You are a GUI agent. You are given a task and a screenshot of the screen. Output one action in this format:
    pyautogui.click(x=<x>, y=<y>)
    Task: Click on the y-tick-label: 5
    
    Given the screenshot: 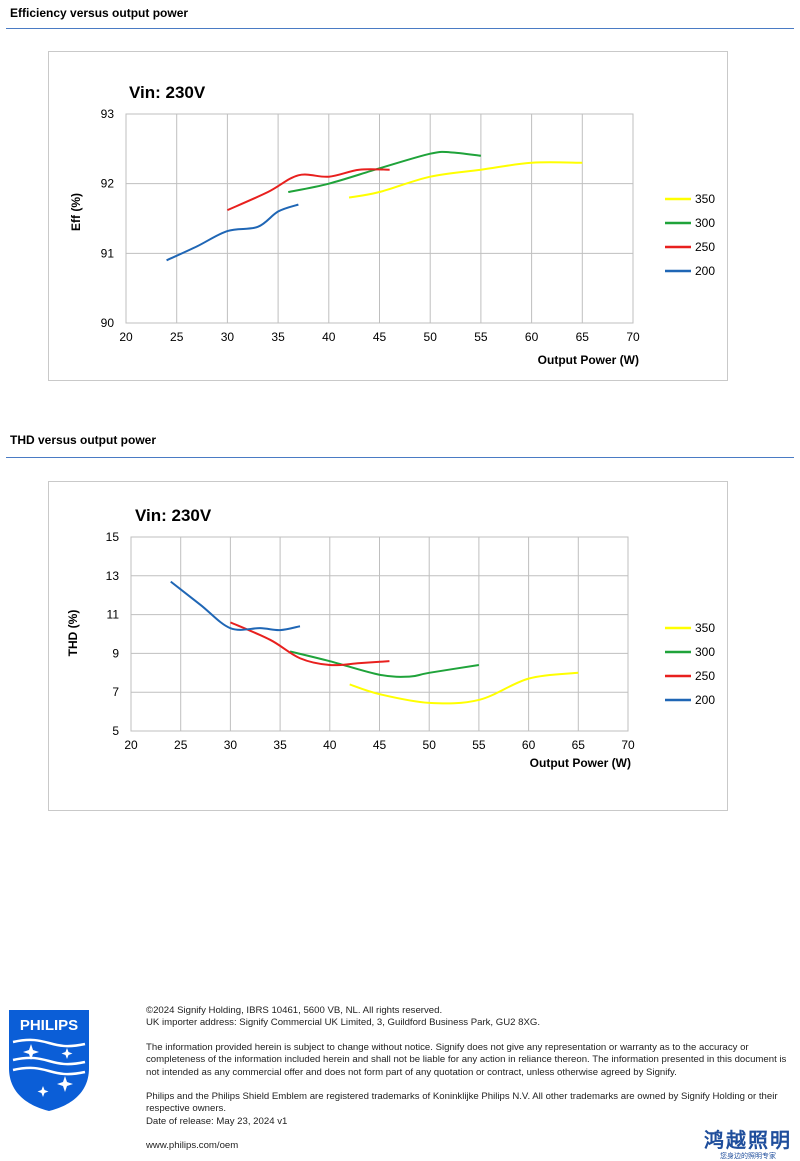 What is the action you would take?
    pyautogui.click(x=115, y=731)
    